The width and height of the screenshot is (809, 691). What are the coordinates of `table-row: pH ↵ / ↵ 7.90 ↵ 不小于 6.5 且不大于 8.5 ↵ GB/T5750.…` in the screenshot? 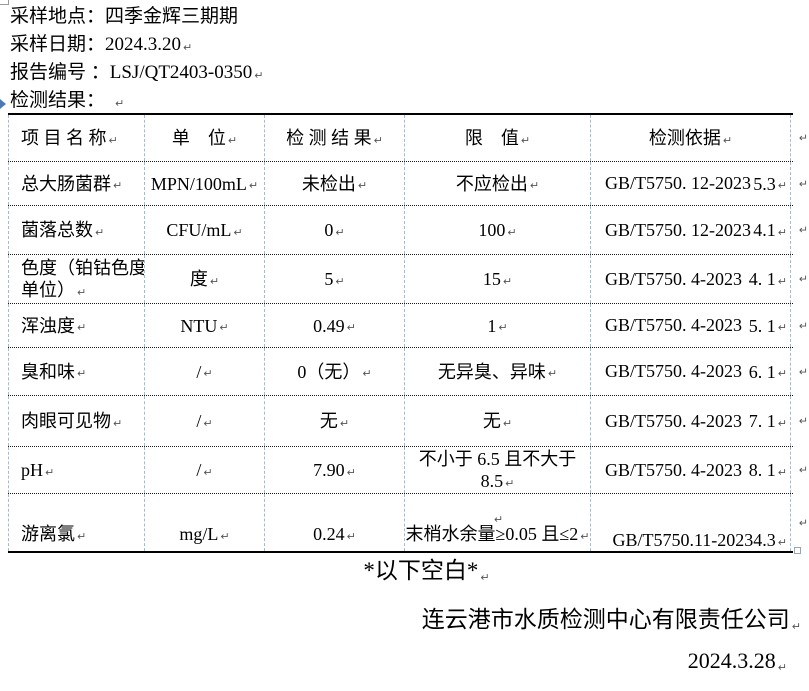 It's located at (408, 470).